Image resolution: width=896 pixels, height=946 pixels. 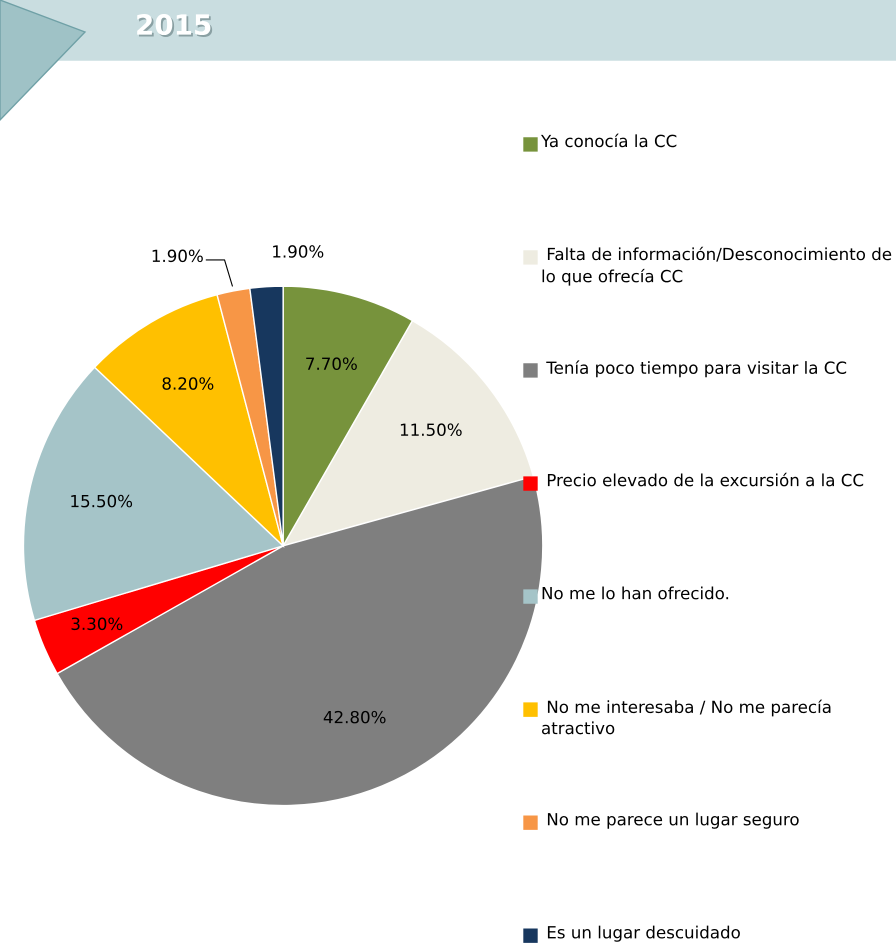 I want to click on data-label: 3.30%, so click(x=97, y=623).